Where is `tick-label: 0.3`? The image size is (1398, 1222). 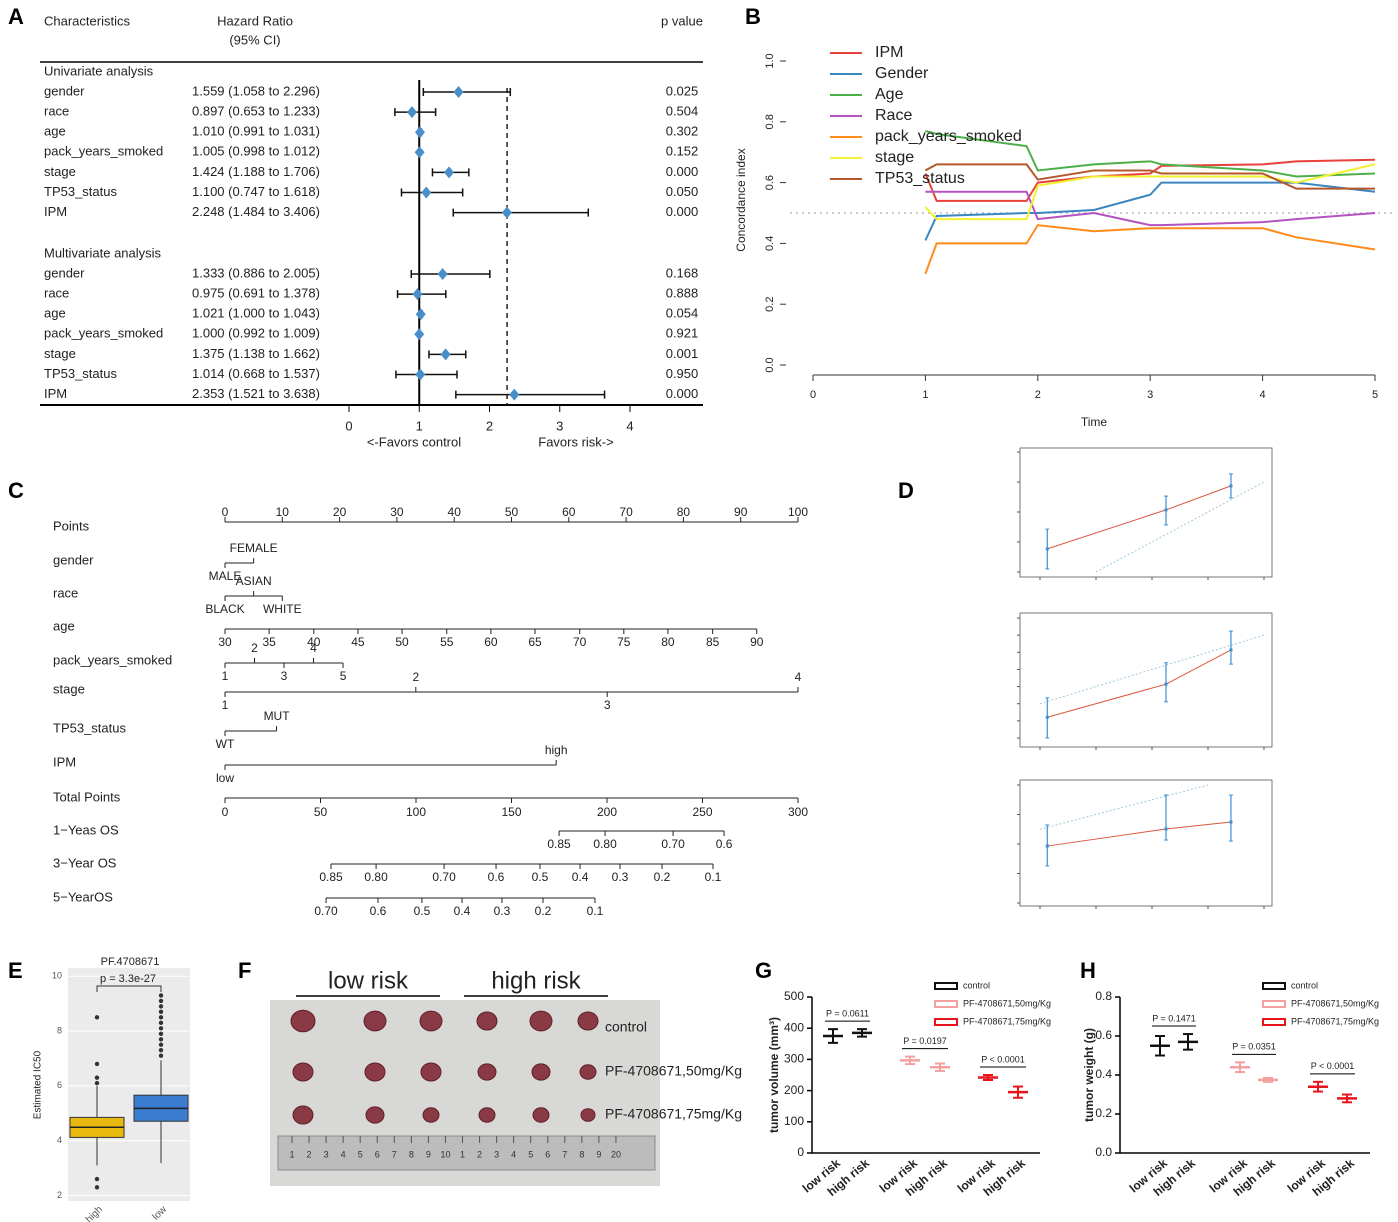 tick-label: 0.3 is located at coordinates (502, 911).